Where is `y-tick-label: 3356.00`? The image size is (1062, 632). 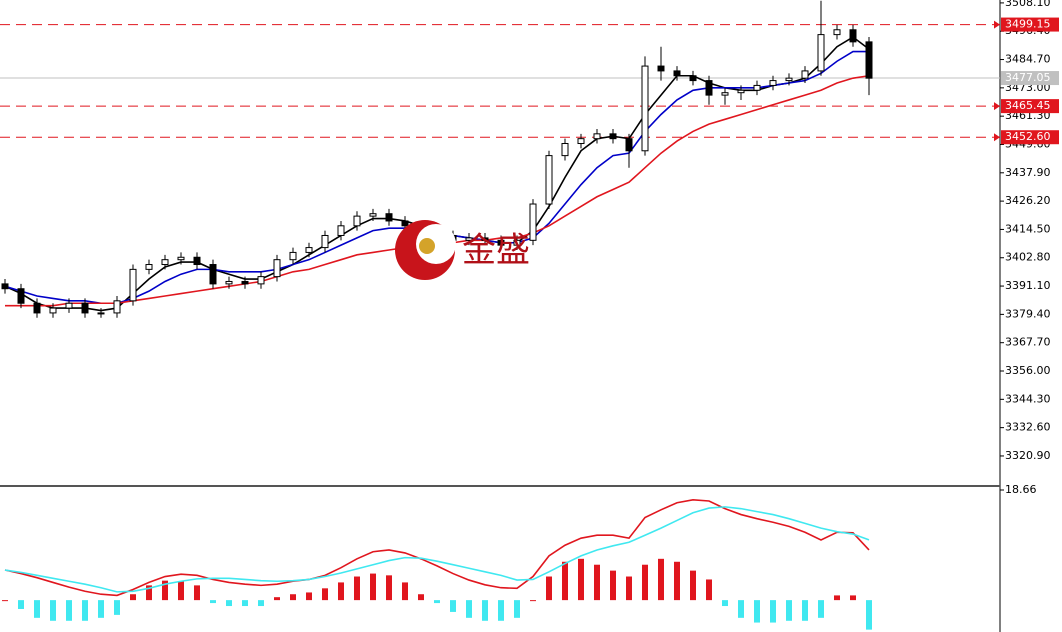 y-tick-label: 3356.00 is located at coordinates (1028, 370).